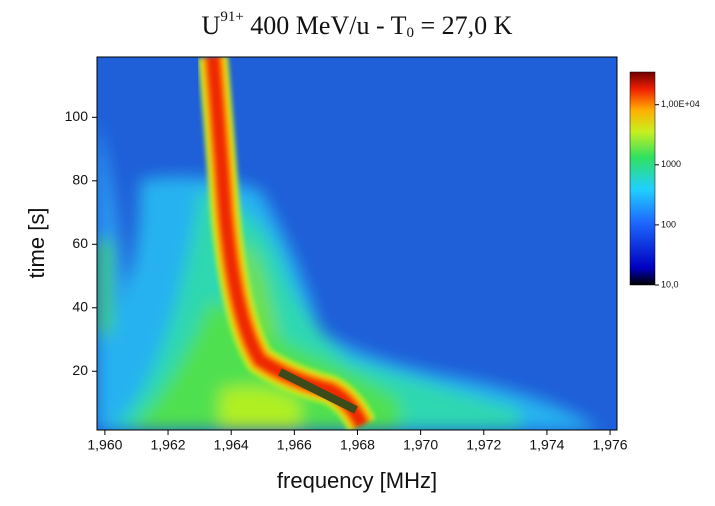 The image size is (715, 506). I want to click on y-tick-label: 20, so click(80, 370).